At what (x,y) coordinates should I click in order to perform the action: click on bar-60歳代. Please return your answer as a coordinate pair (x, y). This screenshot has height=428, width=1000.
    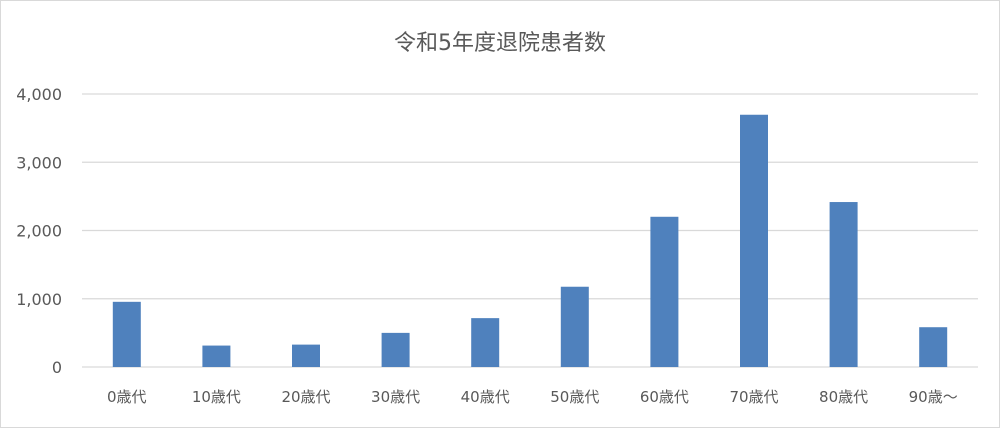
    Looking at the image, I should click on (664, 291).